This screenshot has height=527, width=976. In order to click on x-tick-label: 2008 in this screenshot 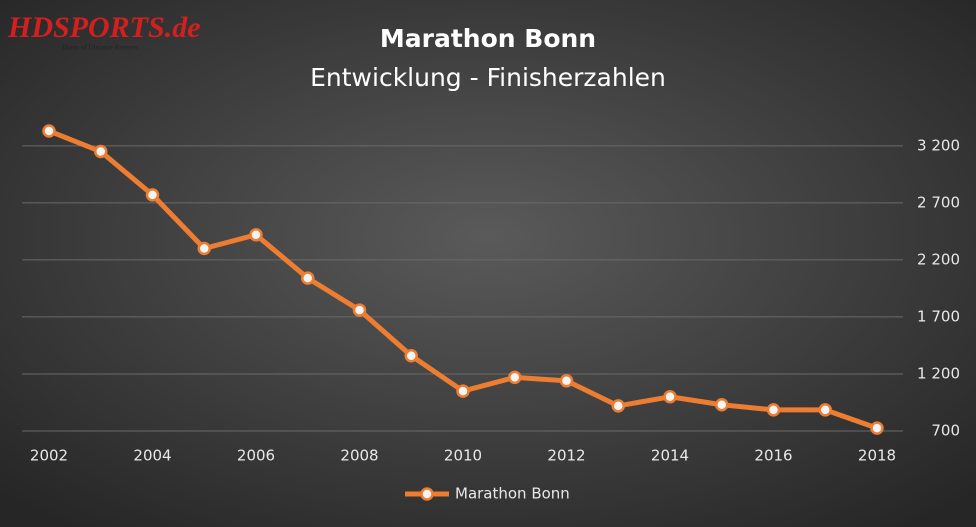, I will do `click(359, 456)`.